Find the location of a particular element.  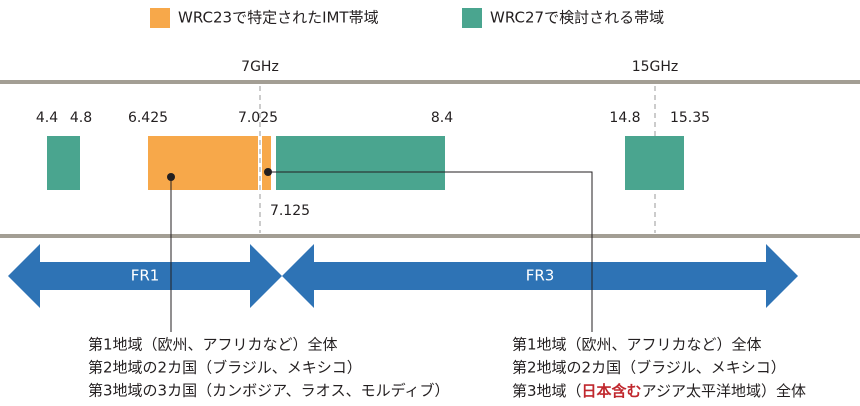

band-label: 14.8 is located at coordinates (624, 118).